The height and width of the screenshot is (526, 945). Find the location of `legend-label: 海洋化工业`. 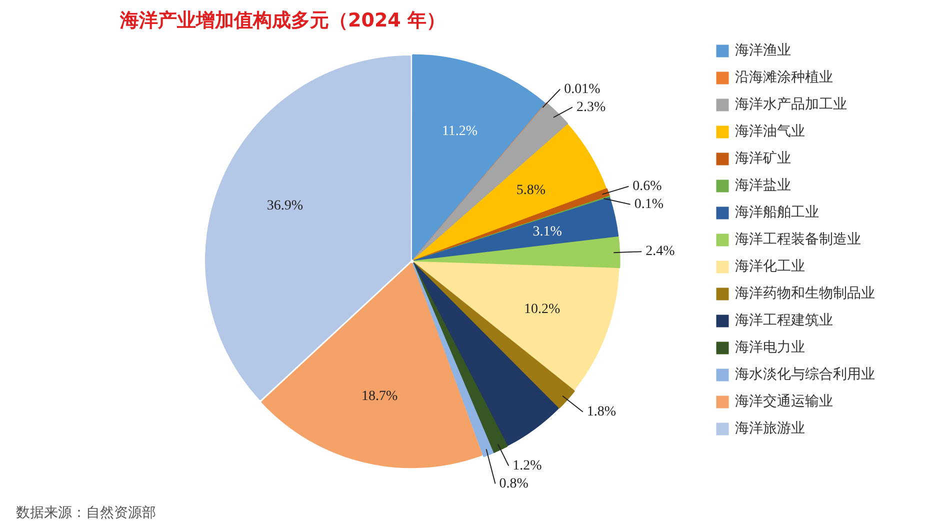

legend-label: 海洋化工业 is located at coordinates (770, 266).